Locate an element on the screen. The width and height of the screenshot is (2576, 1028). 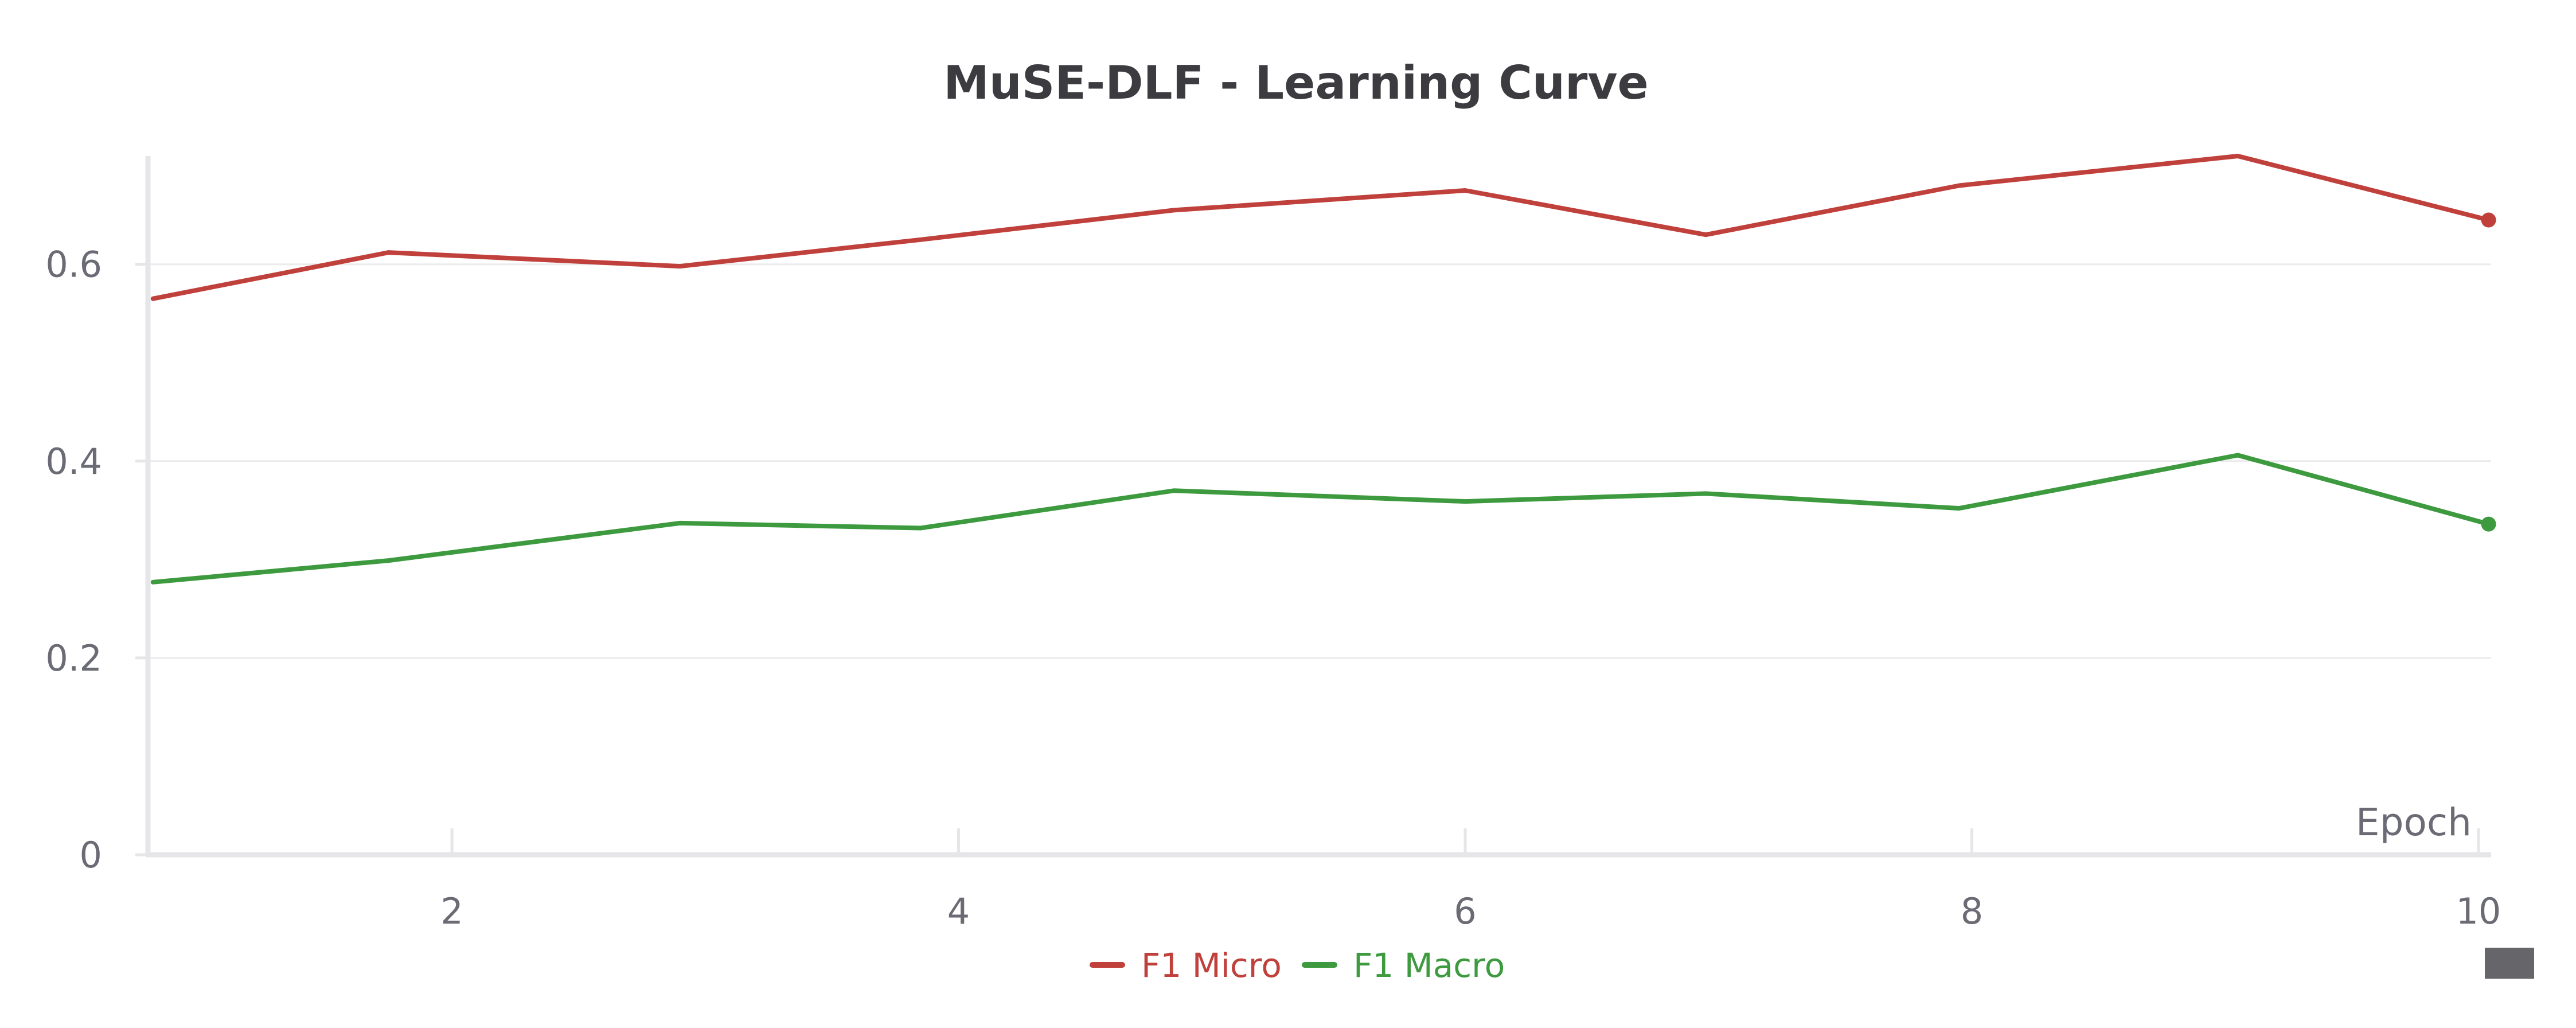
chart-title: MuSE-DLF - Learning Curve is located at coordinates (1296, 83).